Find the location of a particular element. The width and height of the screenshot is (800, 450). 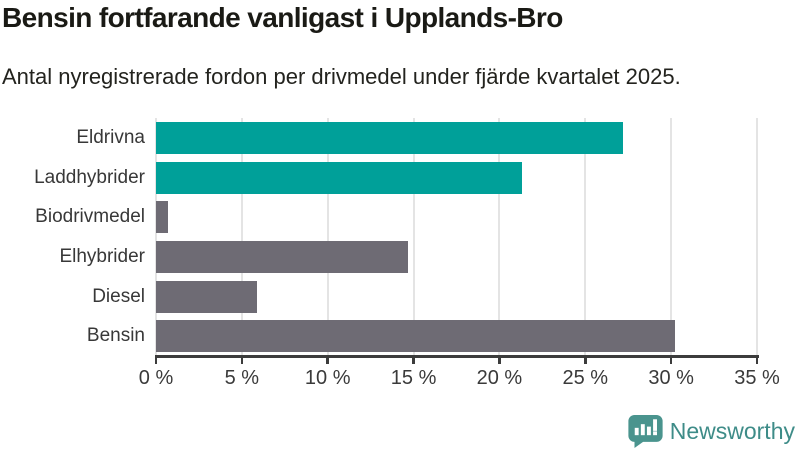

category-label: Laddhybrider is located at coordinates (89, 177).